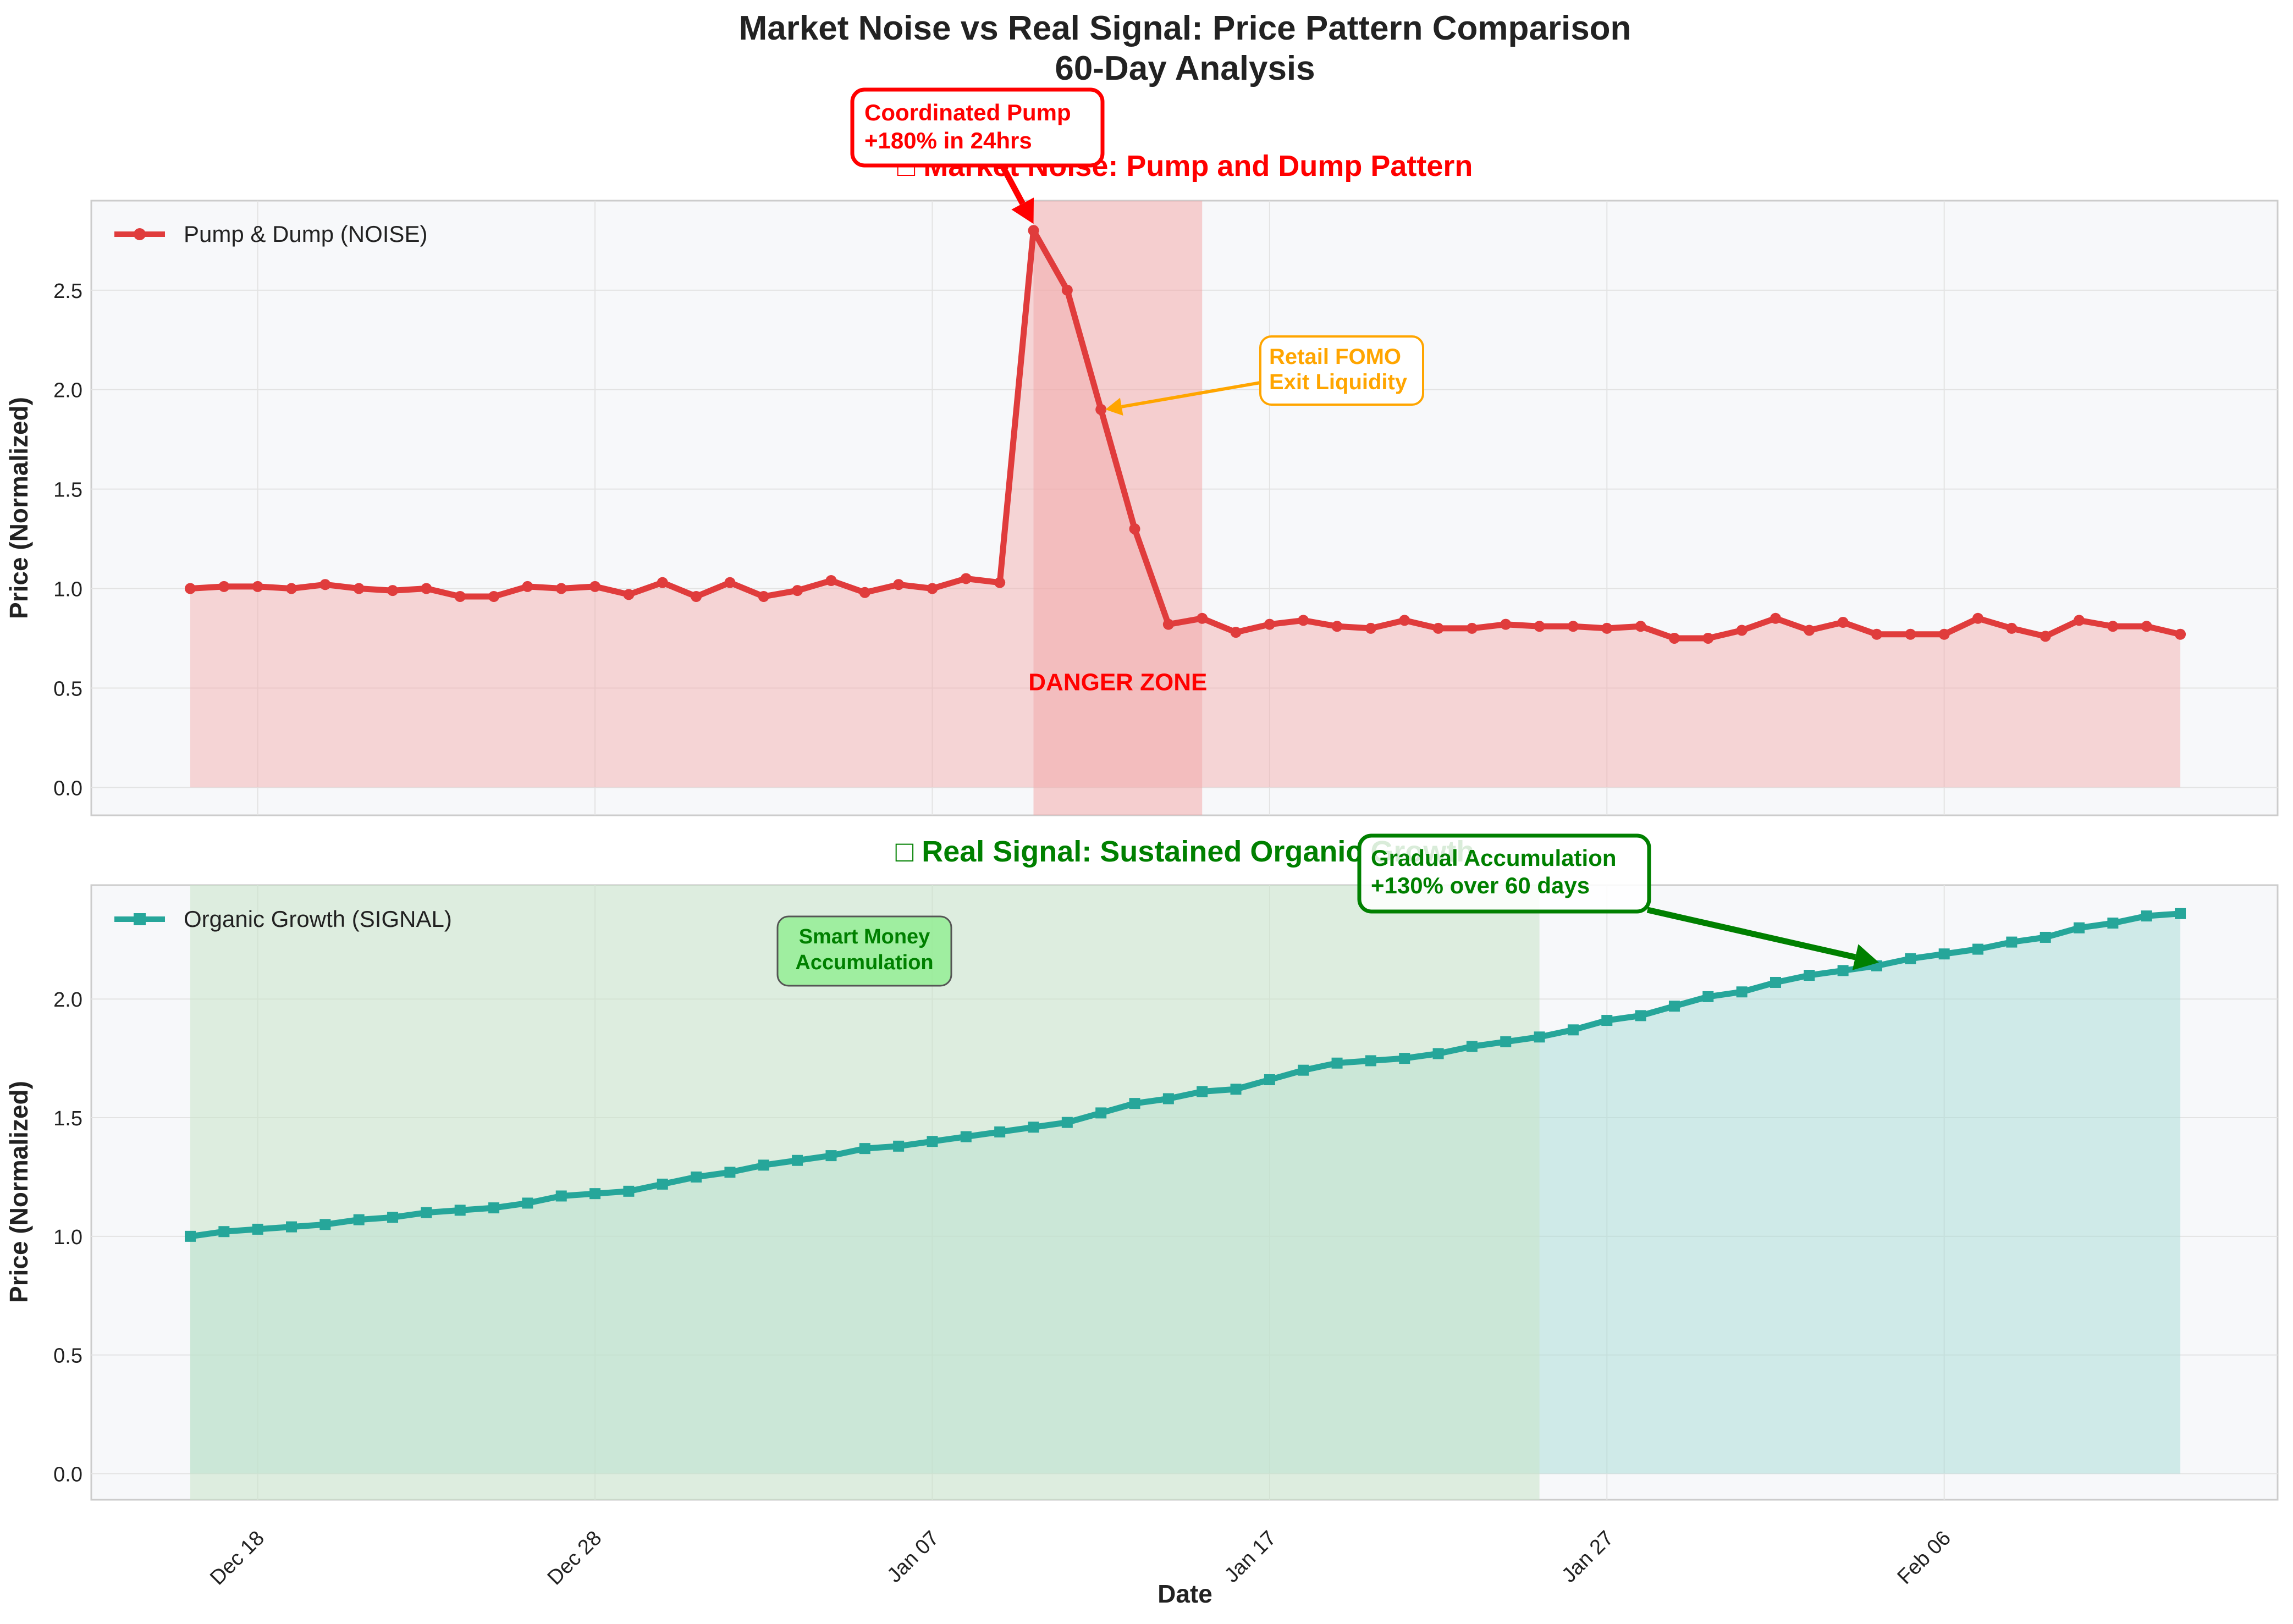  I want to click on noise-legend-label: Pump & Dump (NOISE), so click(305, 234).